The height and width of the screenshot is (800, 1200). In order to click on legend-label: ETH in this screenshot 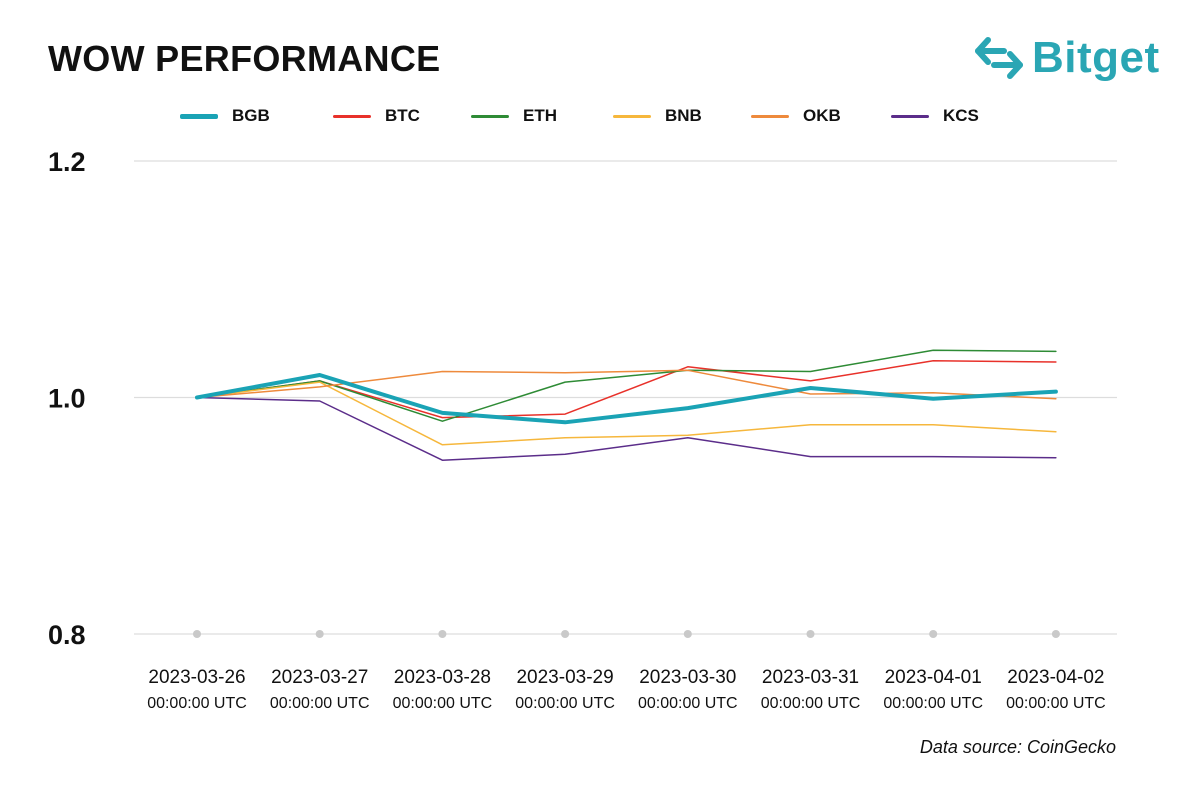, I will do `click(540, 115)`.